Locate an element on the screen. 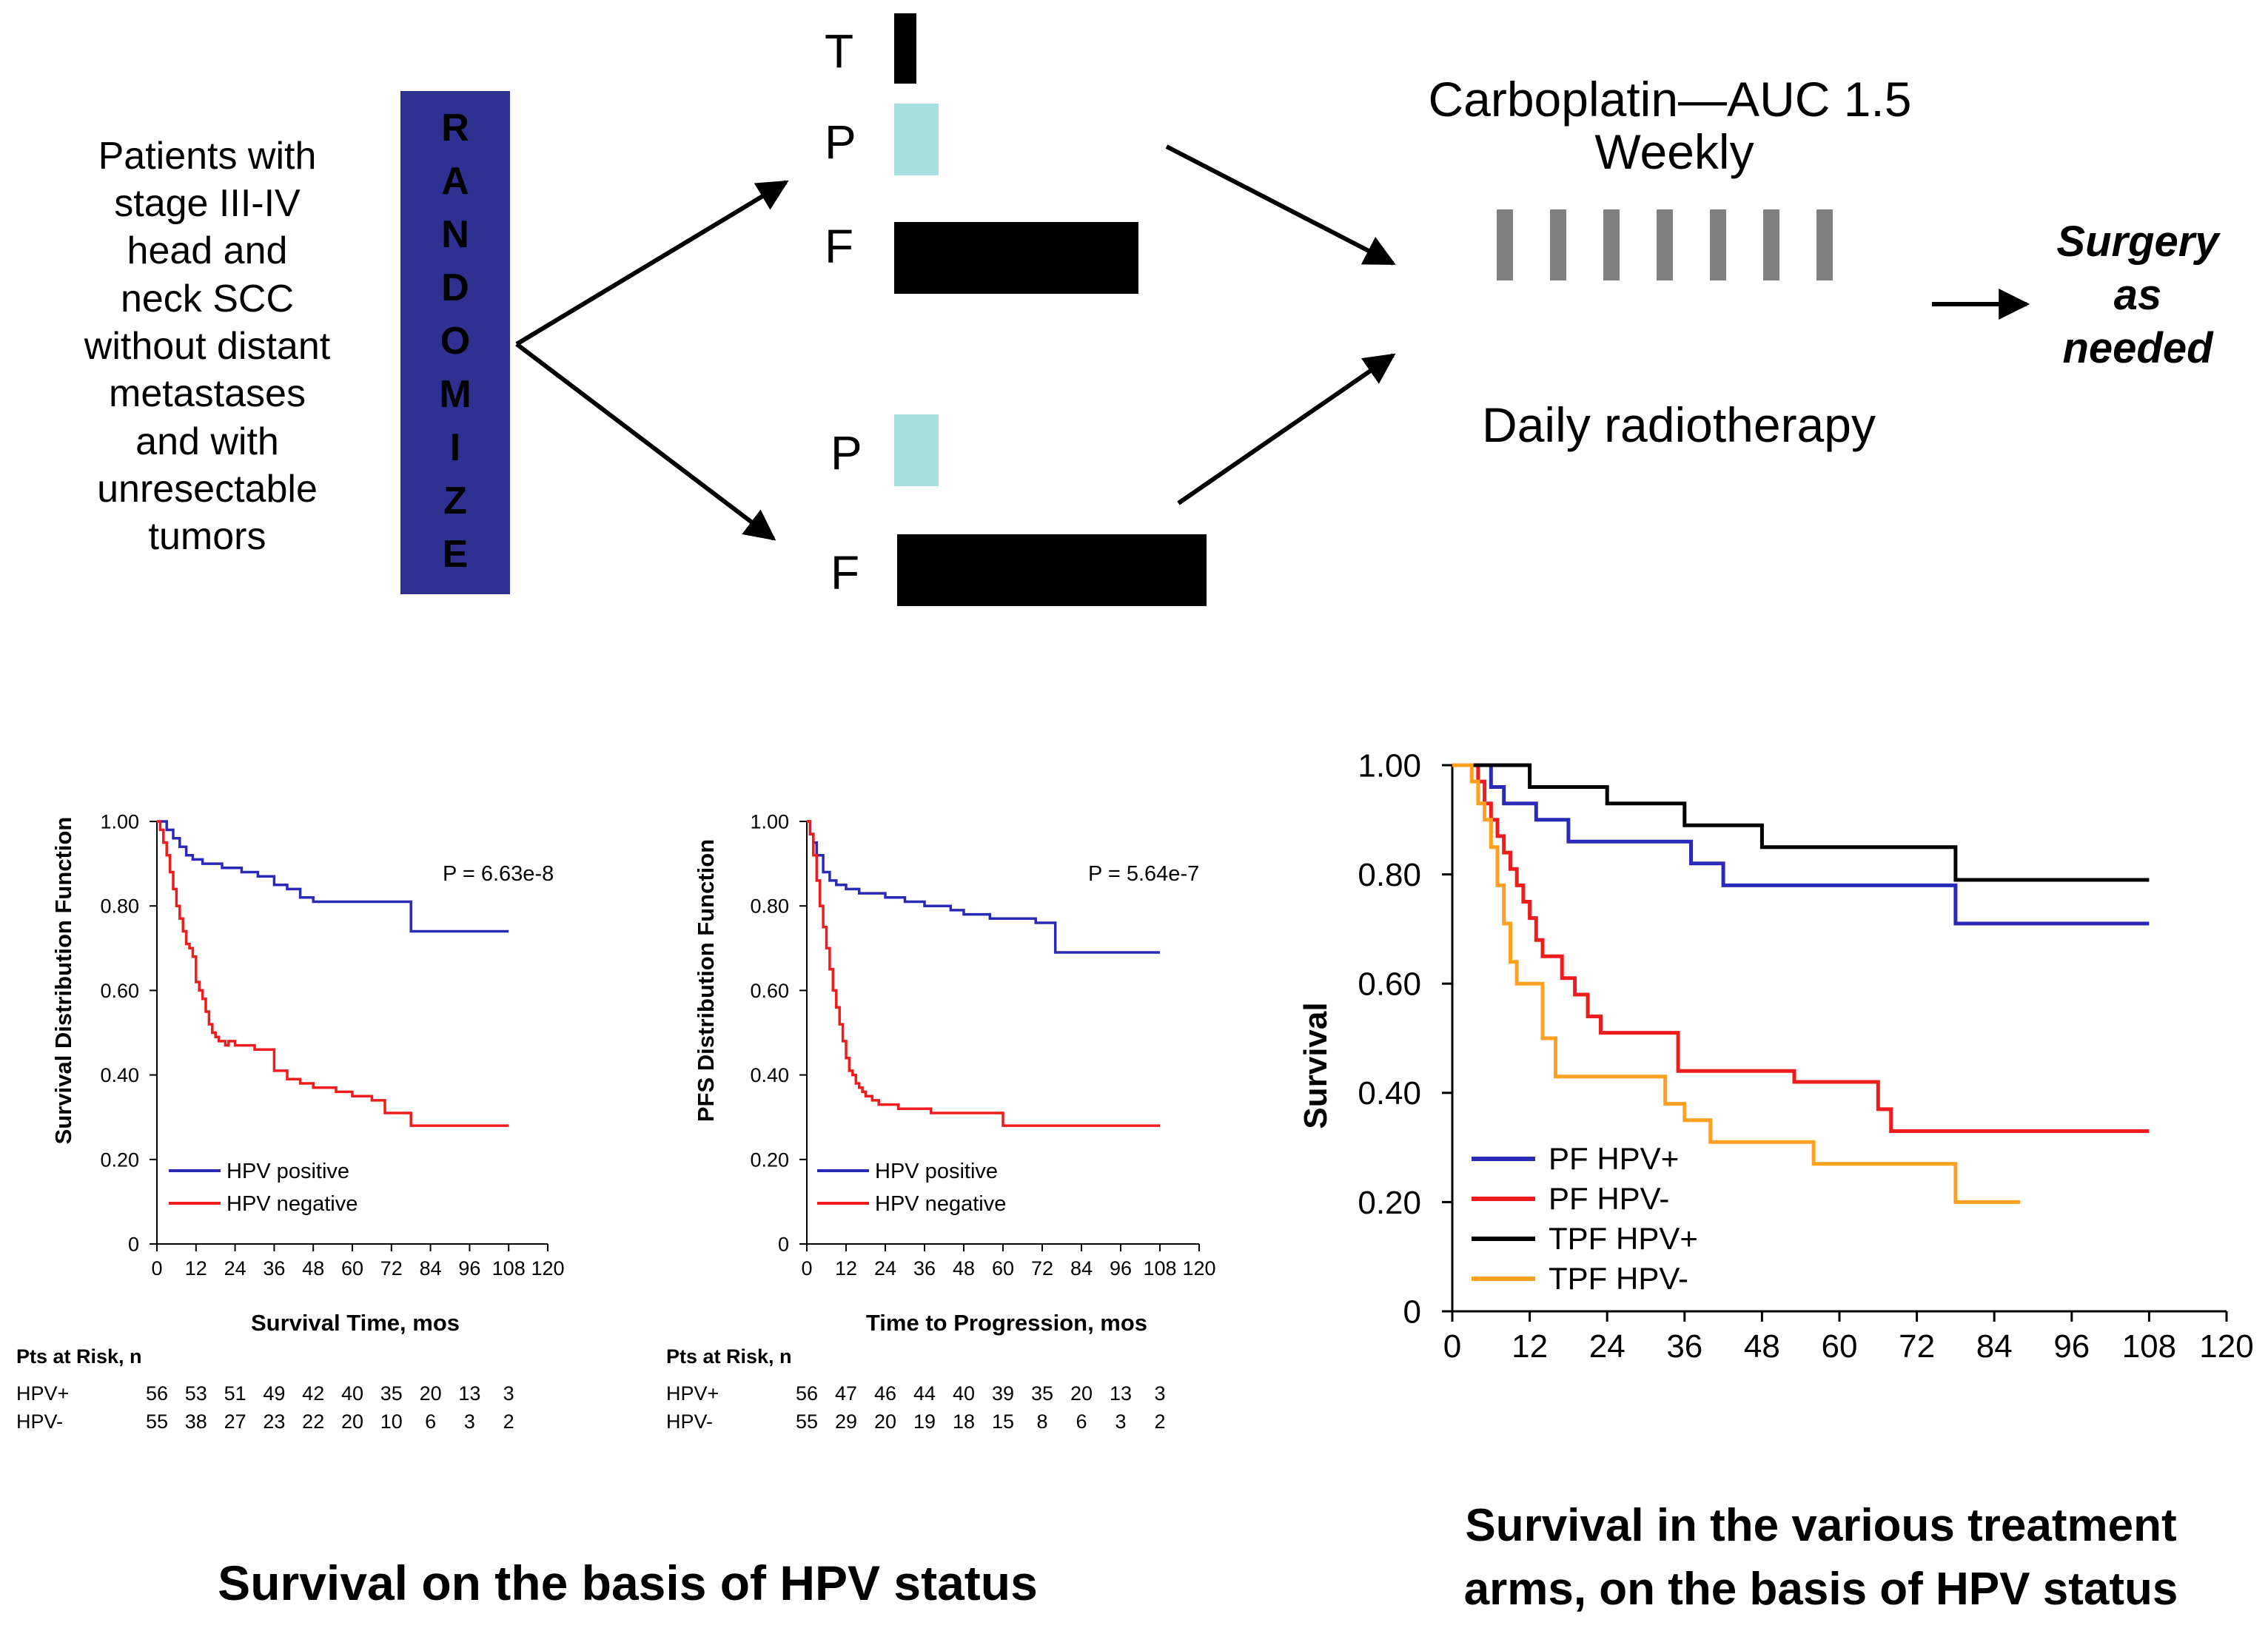 The height and width of the screenshot is (1631, 2268). randomize-label: R A N D O M I Z E is located at coordinates (455, 341).